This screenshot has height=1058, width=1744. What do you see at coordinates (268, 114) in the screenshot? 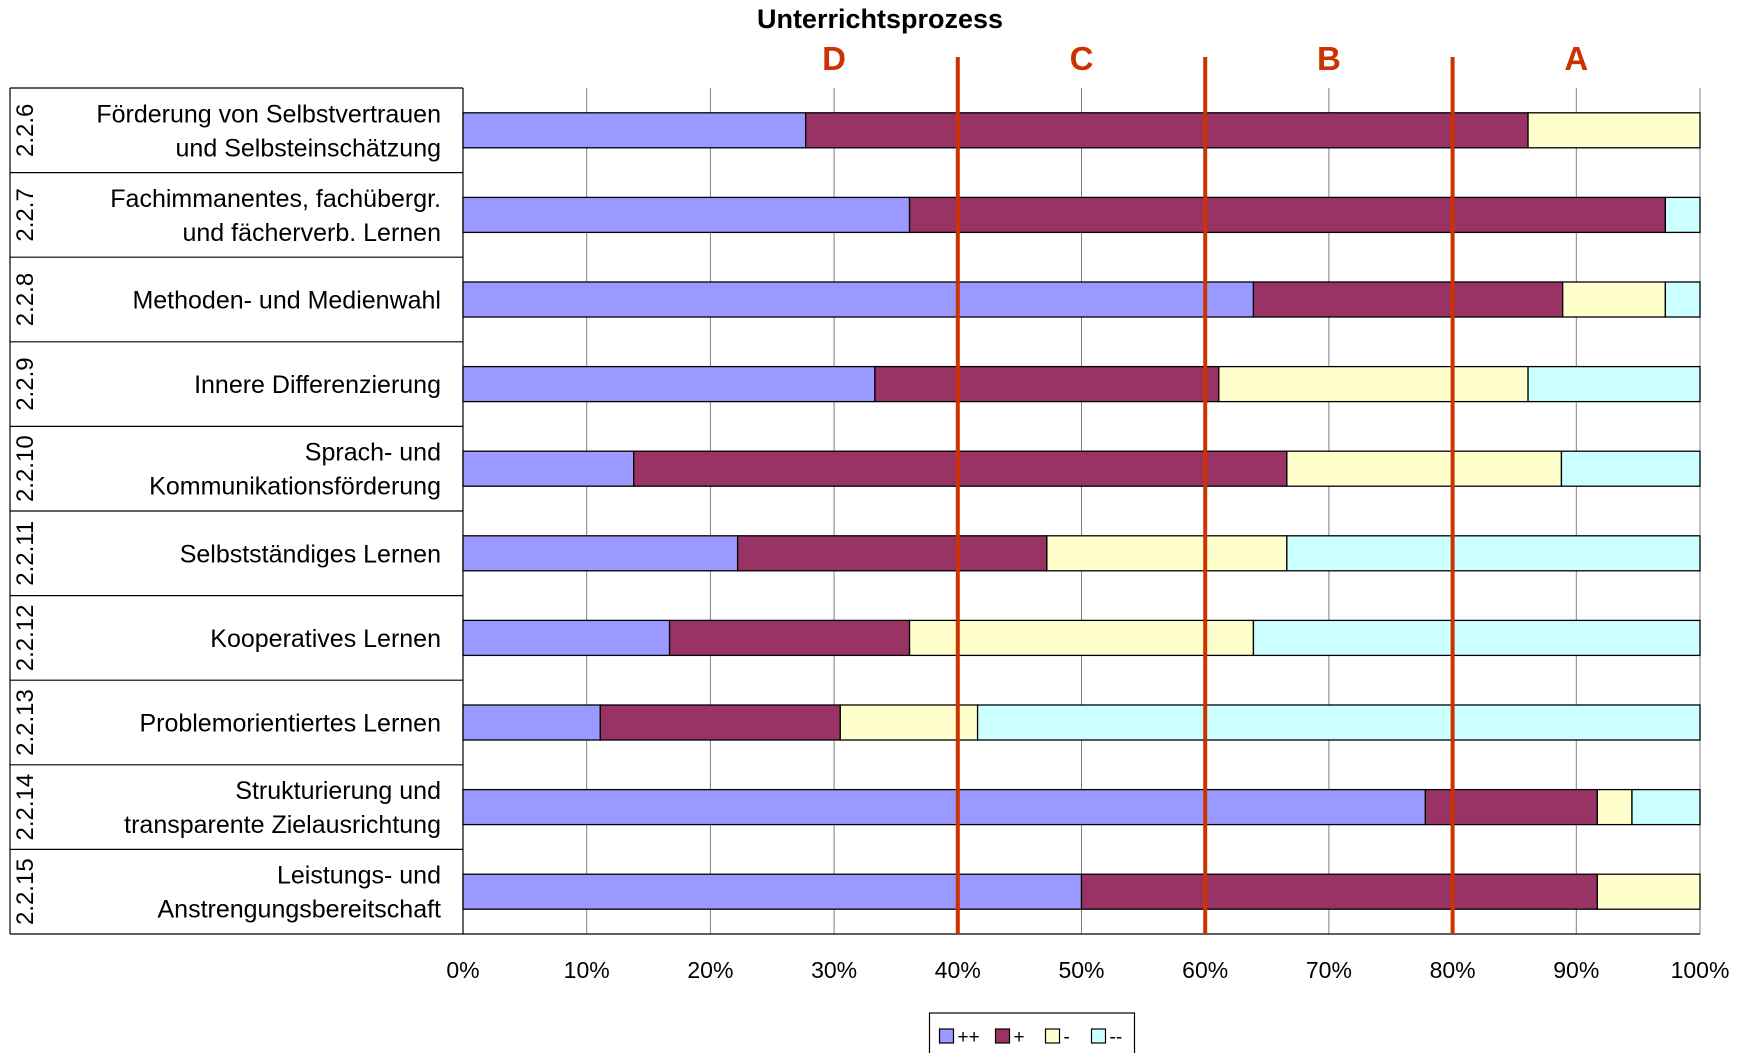
I see `category-label: Förderung von Selbstvertrauen` at bounding box center [268, 114].